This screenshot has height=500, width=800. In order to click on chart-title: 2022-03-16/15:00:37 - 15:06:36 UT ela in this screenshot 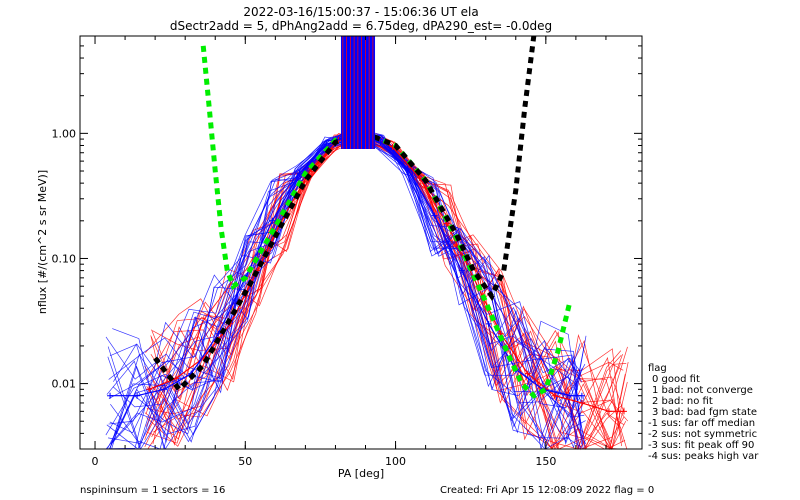, I will do `click(360, 12)`.